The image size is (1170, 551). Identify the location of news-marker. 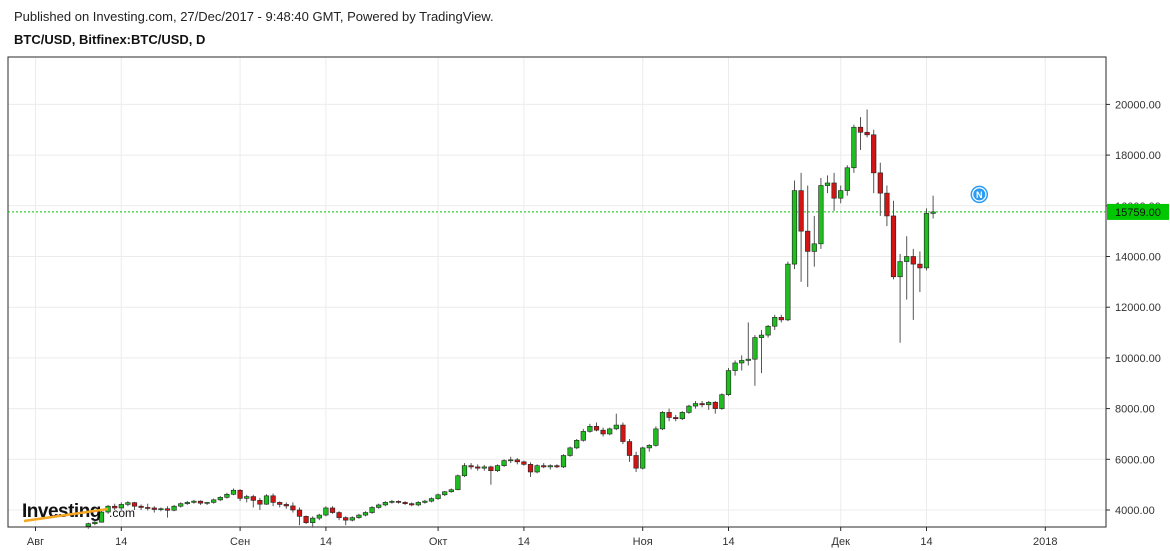
(979, 194).